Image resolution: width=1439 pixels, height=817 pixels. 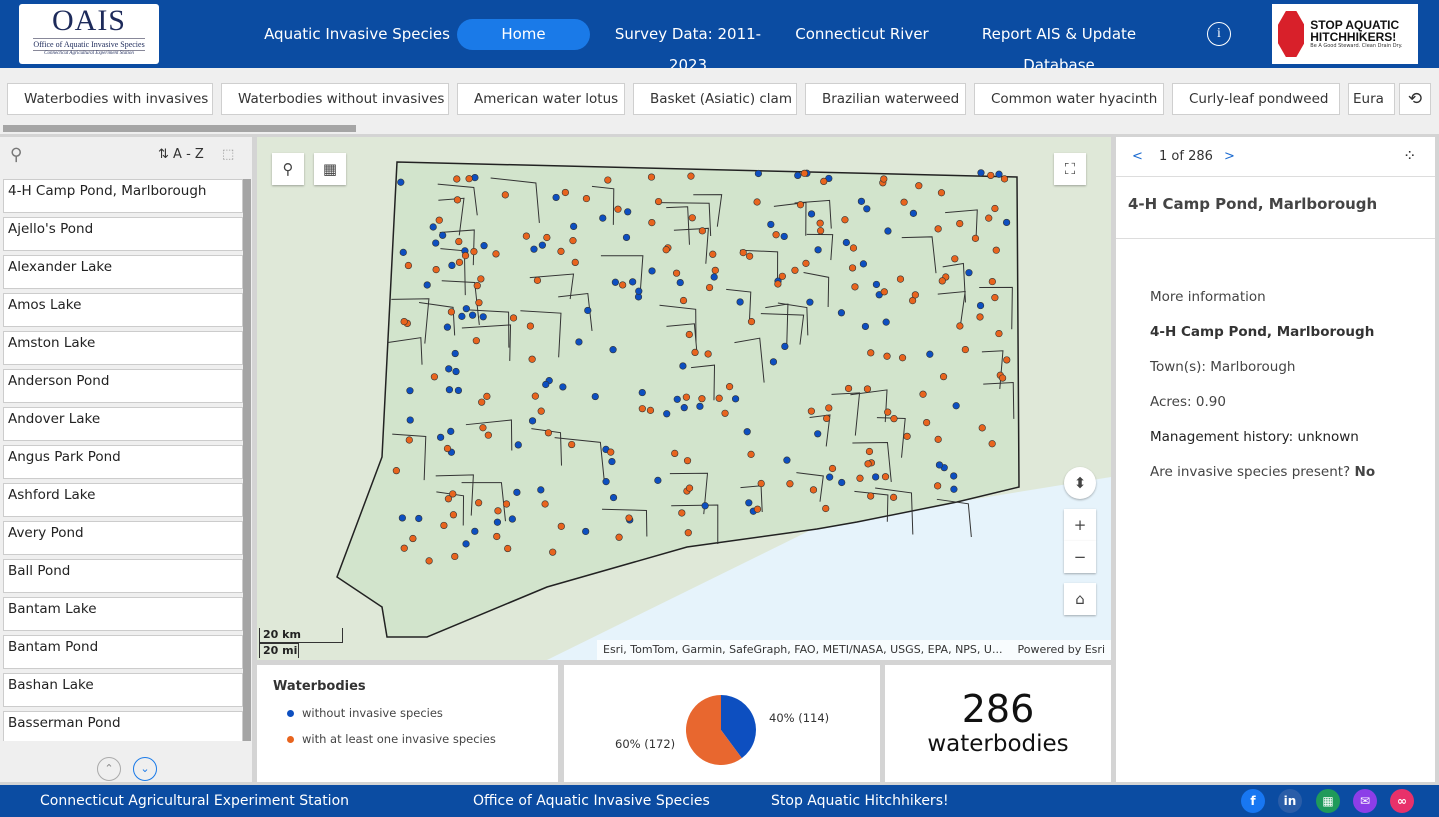 What do you see at coordinates (123, 234) in the screenshot?
I see `list-item: Ajello's Pond` at bounding box center [123, 234].